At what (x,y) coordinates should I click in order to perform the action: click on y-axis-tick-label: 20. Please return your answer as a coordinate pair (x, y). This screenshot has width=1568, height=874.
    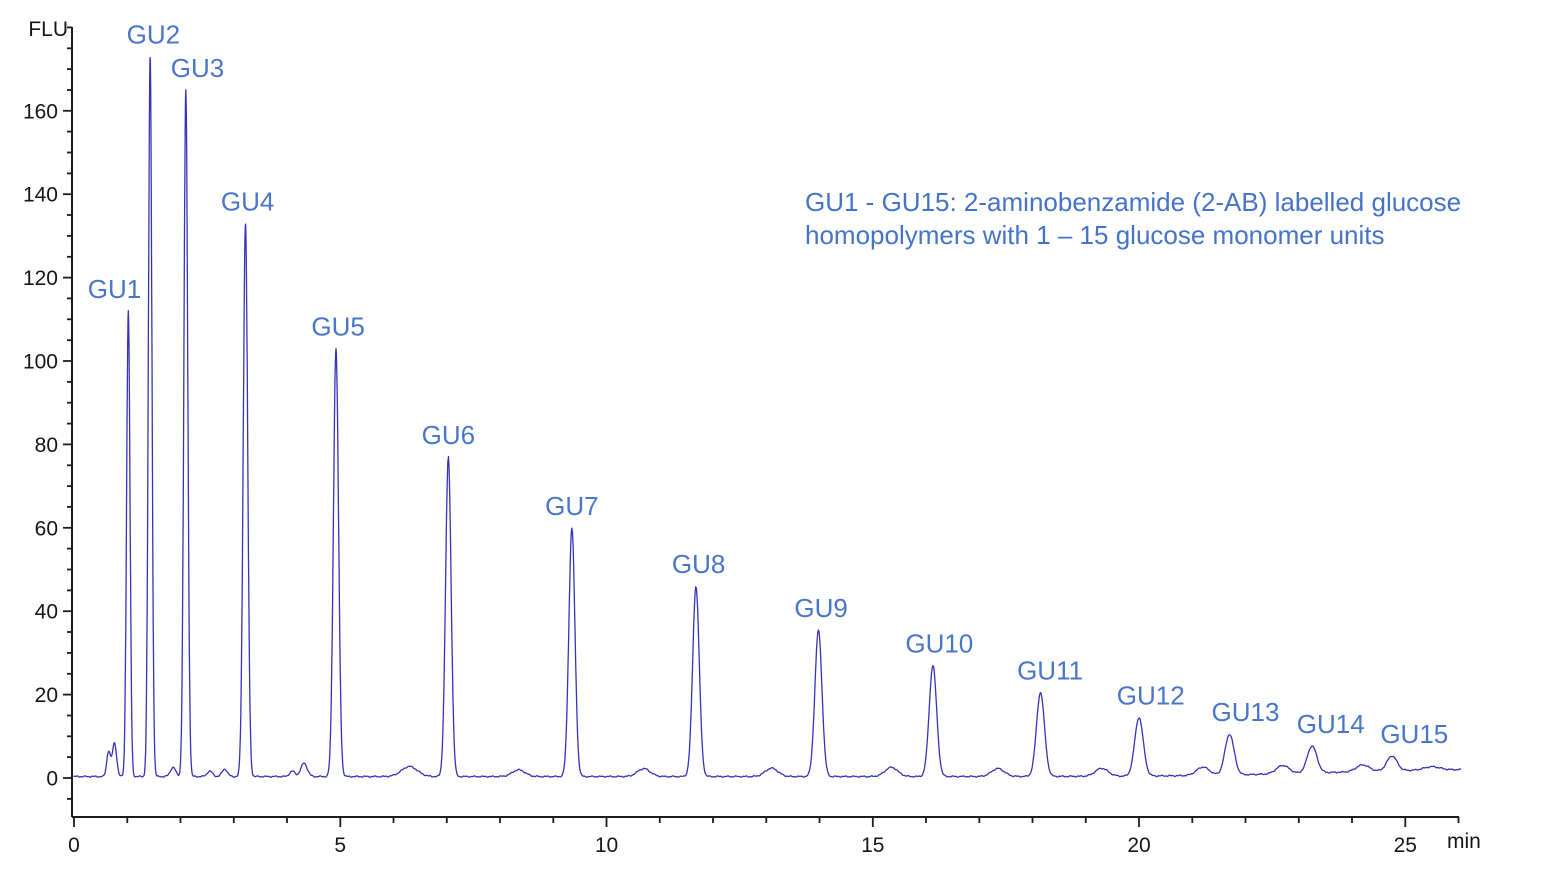
    Looking at the image, I should click on (46, 695).